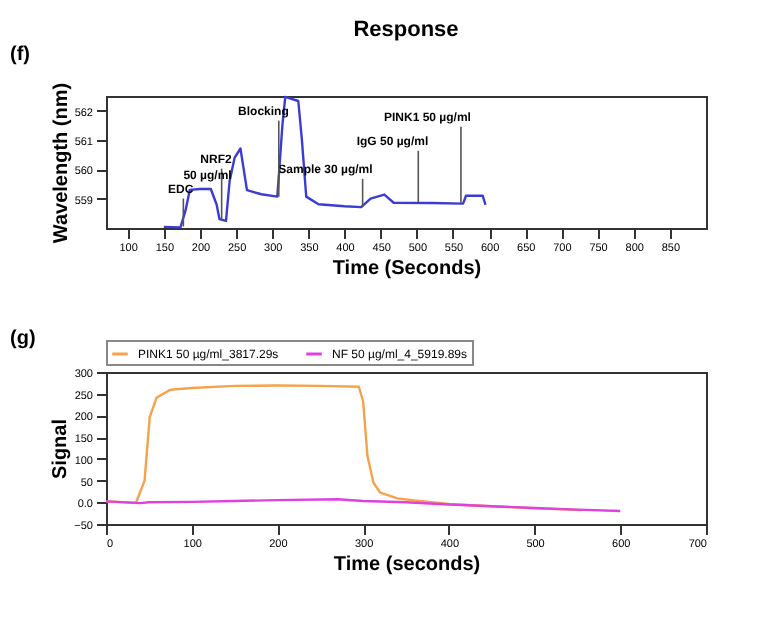 The width and height of the screenshot is (768, 642). I want to click on y-axis-title: Signal, so click(61, 449).